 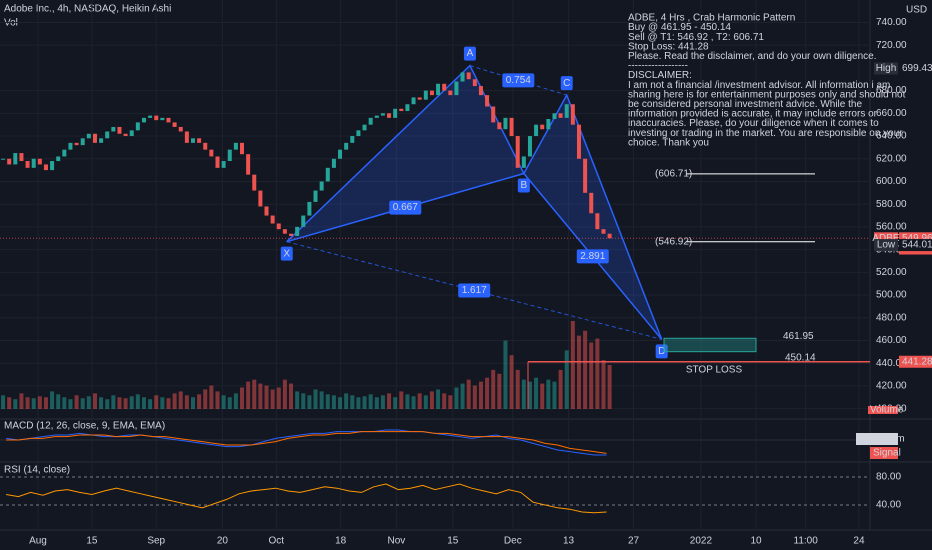 I want to click on tag-name: High, so click(x=886, y=68).